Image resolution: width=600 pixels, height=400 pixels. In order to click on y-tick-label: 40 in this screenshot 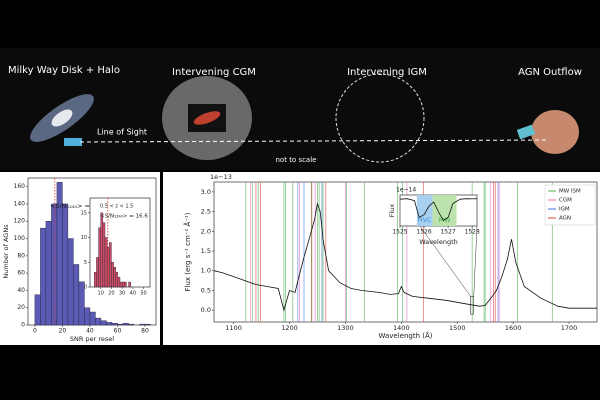, I will do `click(21, 290)`.